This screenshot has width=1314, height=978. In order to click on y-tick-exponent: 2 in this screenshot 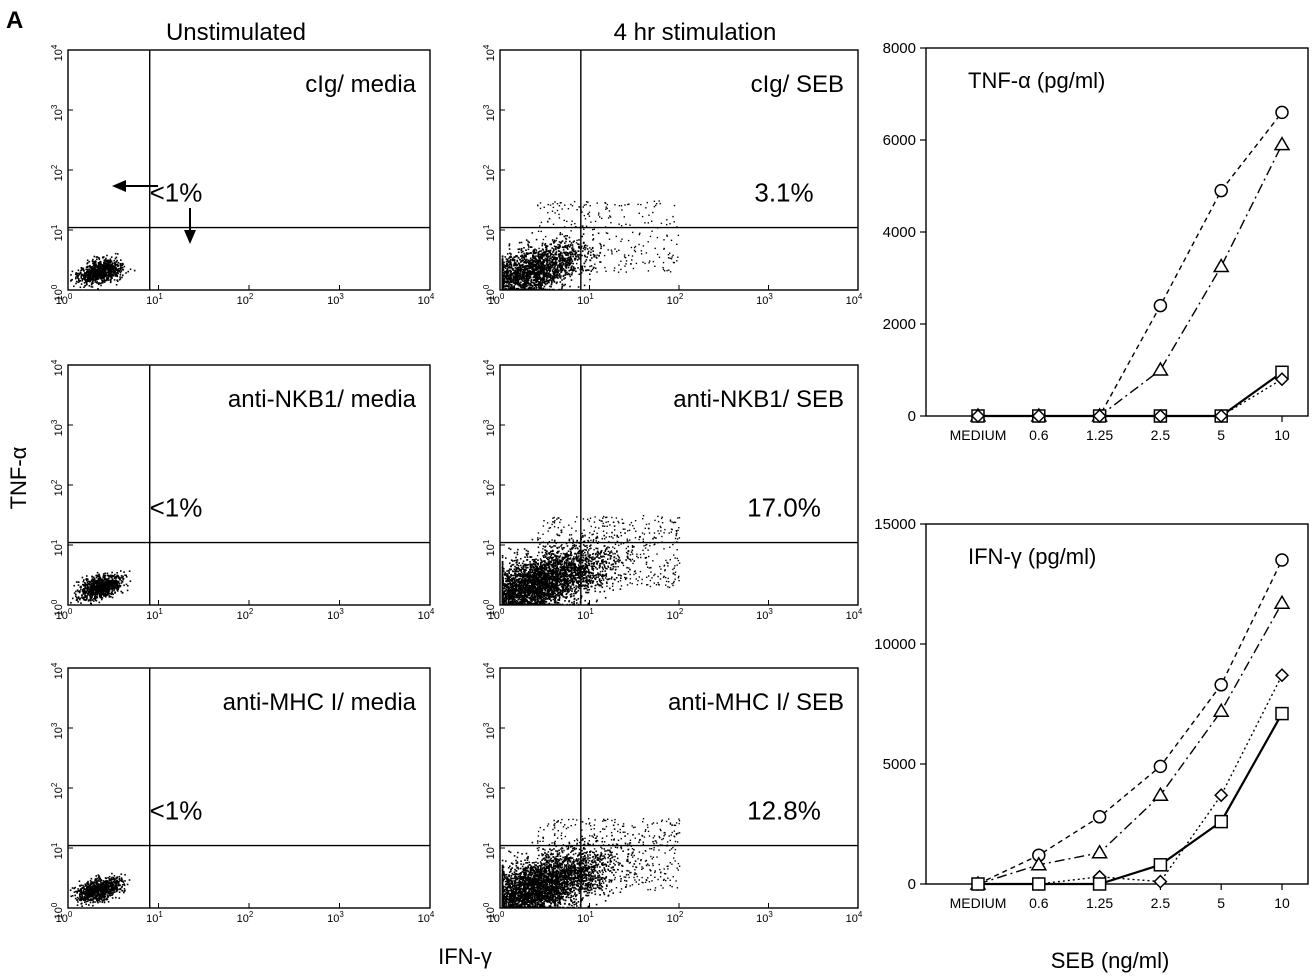, I will do `click(54, 166)`.